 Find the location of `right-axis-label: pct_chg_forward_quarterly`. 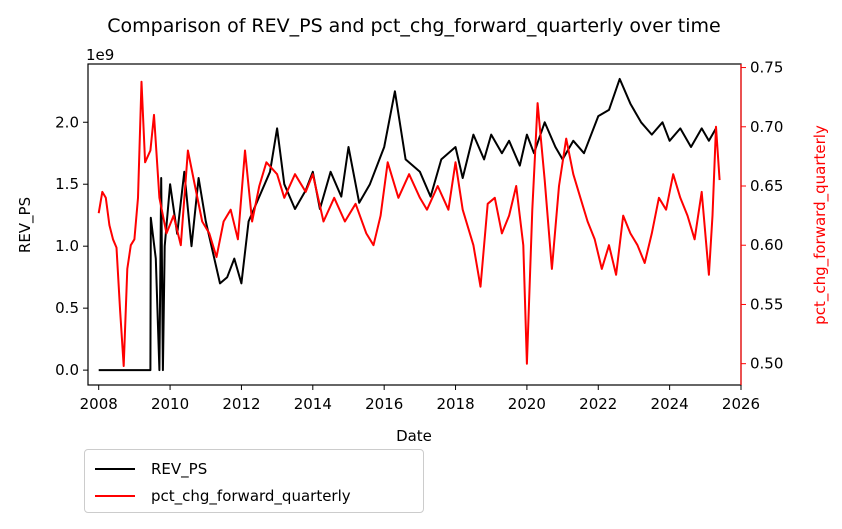

right-axis-label: pct_chg_forward_quarterly is located at coordinates (820, 225).